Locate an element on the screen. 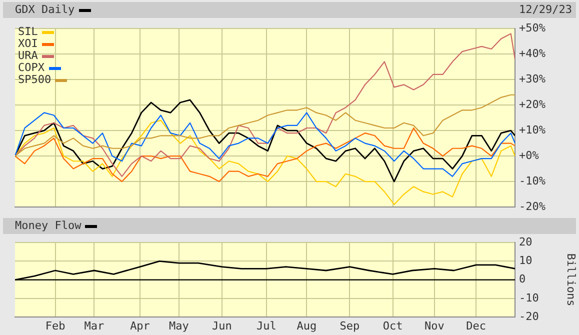  legend-label: SIL is located at coordinates (28, 31).